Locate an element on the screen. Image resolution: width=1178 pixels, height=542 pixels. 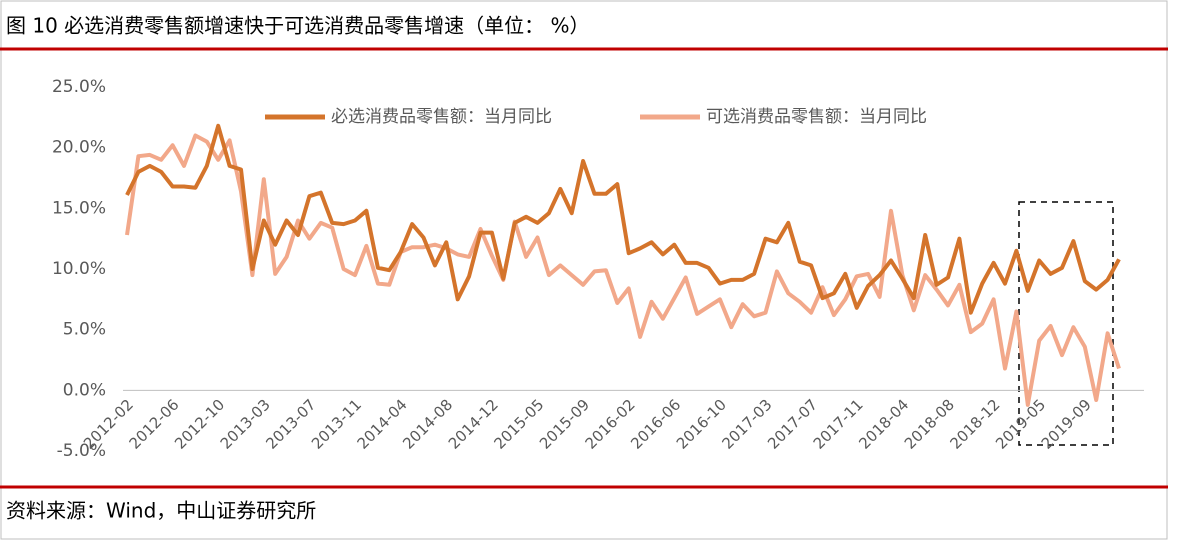
source: 资料来源：Wind，中山证券研究所 is located at coordinates (161, 511).